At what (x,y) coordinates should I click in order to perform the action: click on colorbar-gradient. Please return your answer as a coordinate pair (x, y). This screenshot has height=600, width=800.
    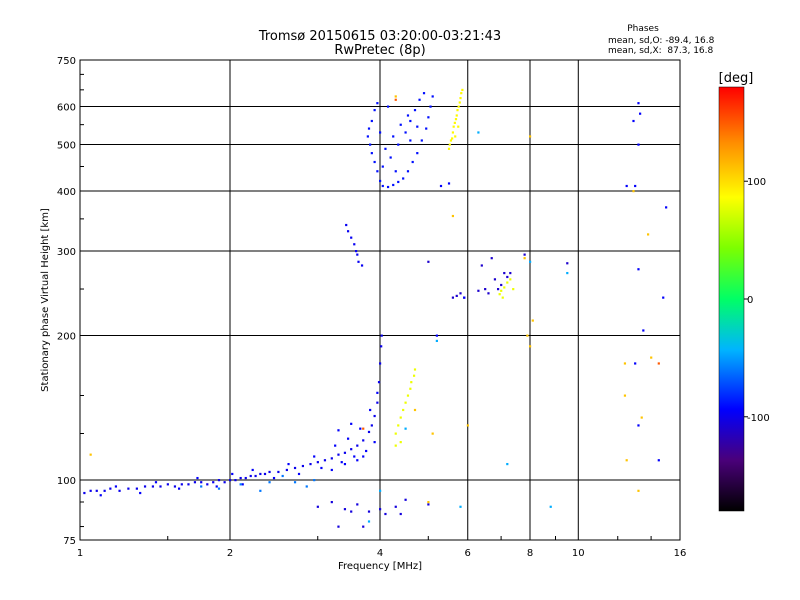
    Looking at the image, I should click on (731, 299).